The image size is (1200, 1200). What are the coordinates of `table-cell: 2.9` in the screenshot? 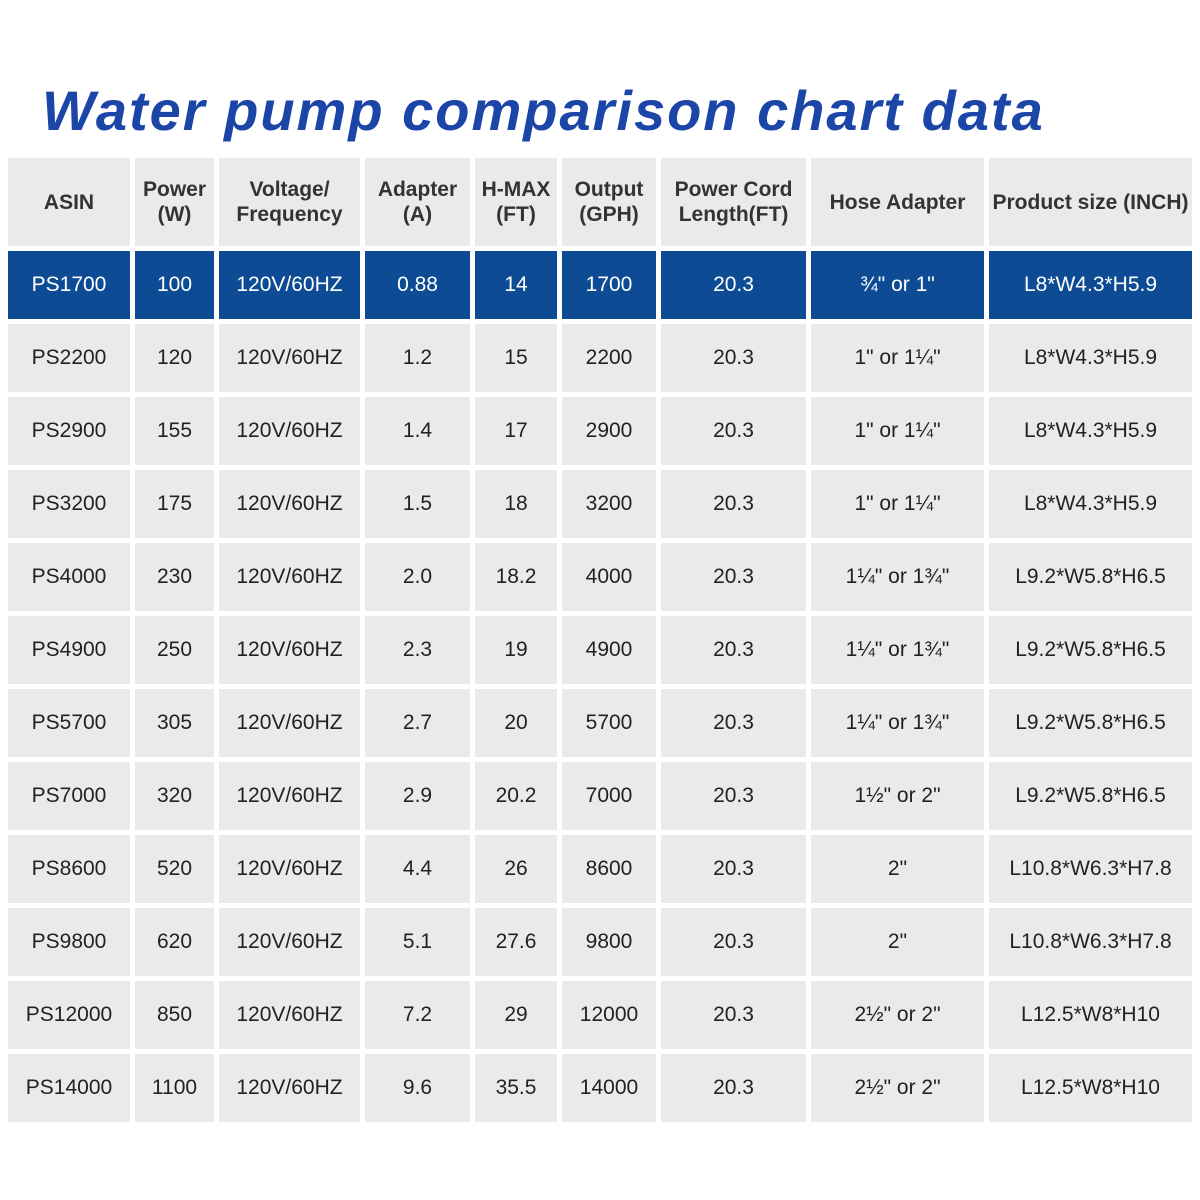 It's located at (417, 796).